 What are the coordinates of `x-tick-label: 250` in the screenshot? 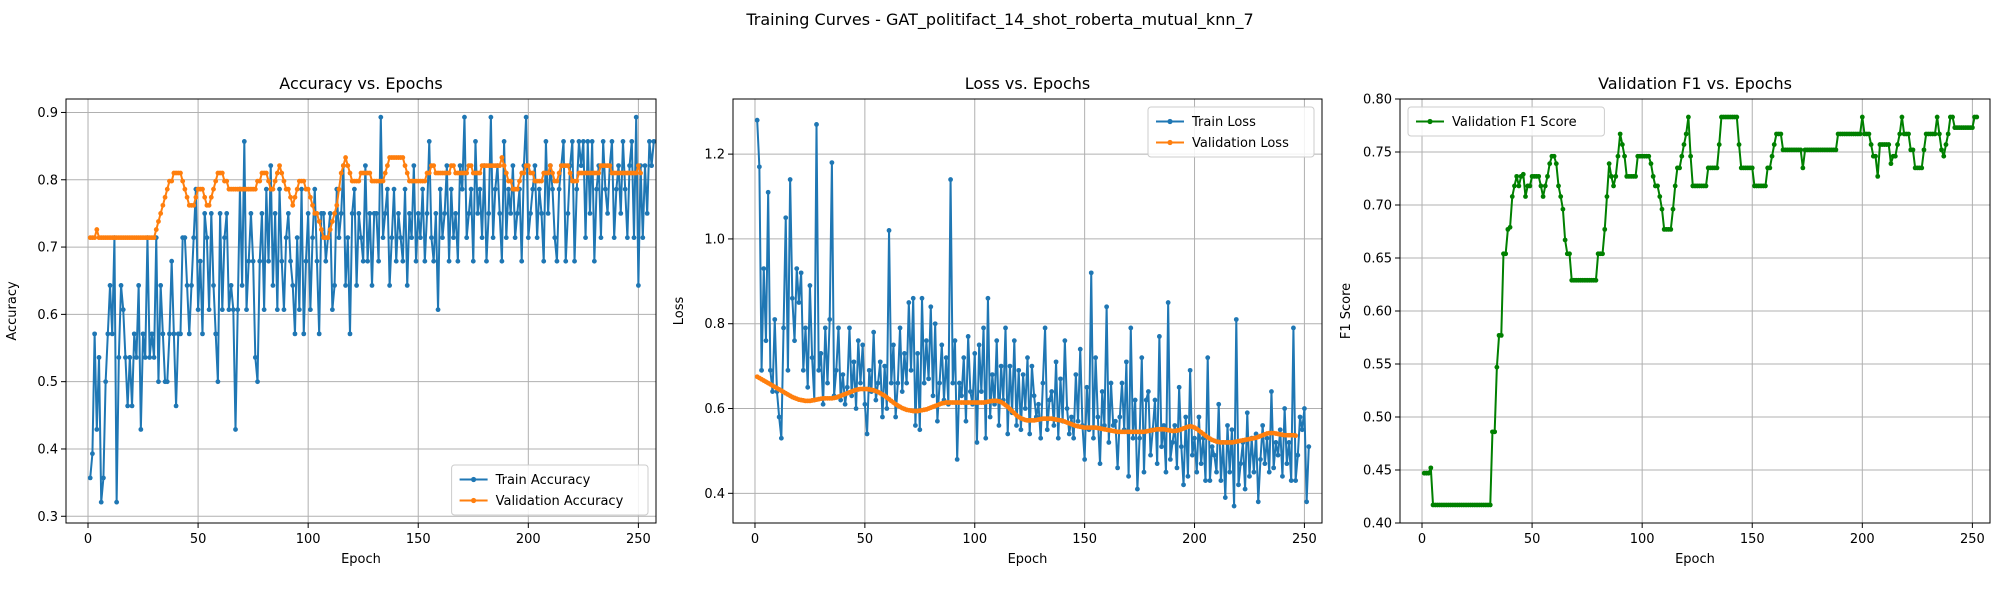 It's located at (1972, 539).